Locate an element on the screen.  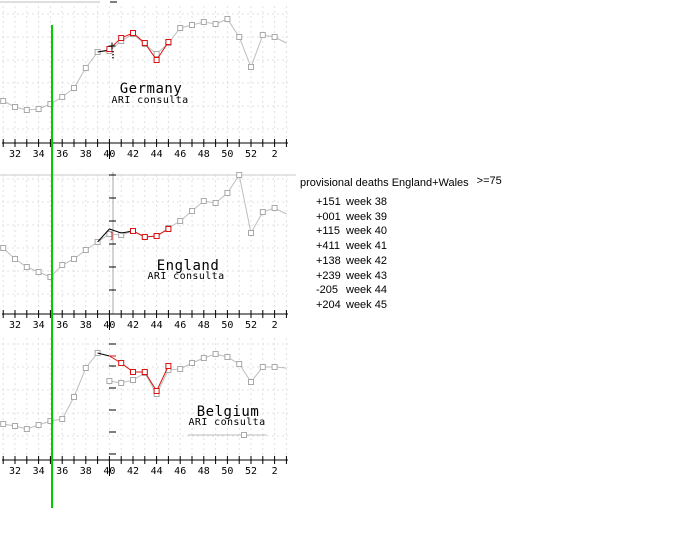
deaths-delta: -205 is located at coordinates (327, 290).